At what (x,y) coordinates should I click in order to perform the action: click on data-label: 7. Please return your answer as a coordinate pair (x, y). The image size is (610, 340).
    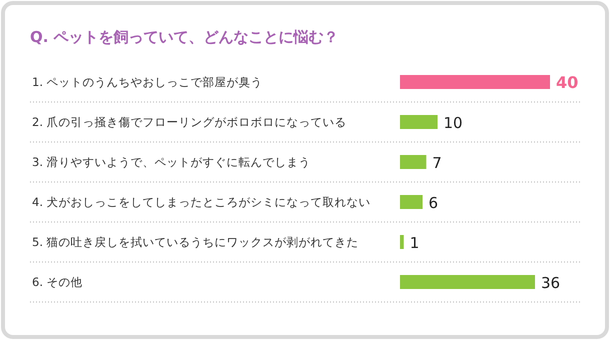
    Looking at the image, I should click on (437, 163).